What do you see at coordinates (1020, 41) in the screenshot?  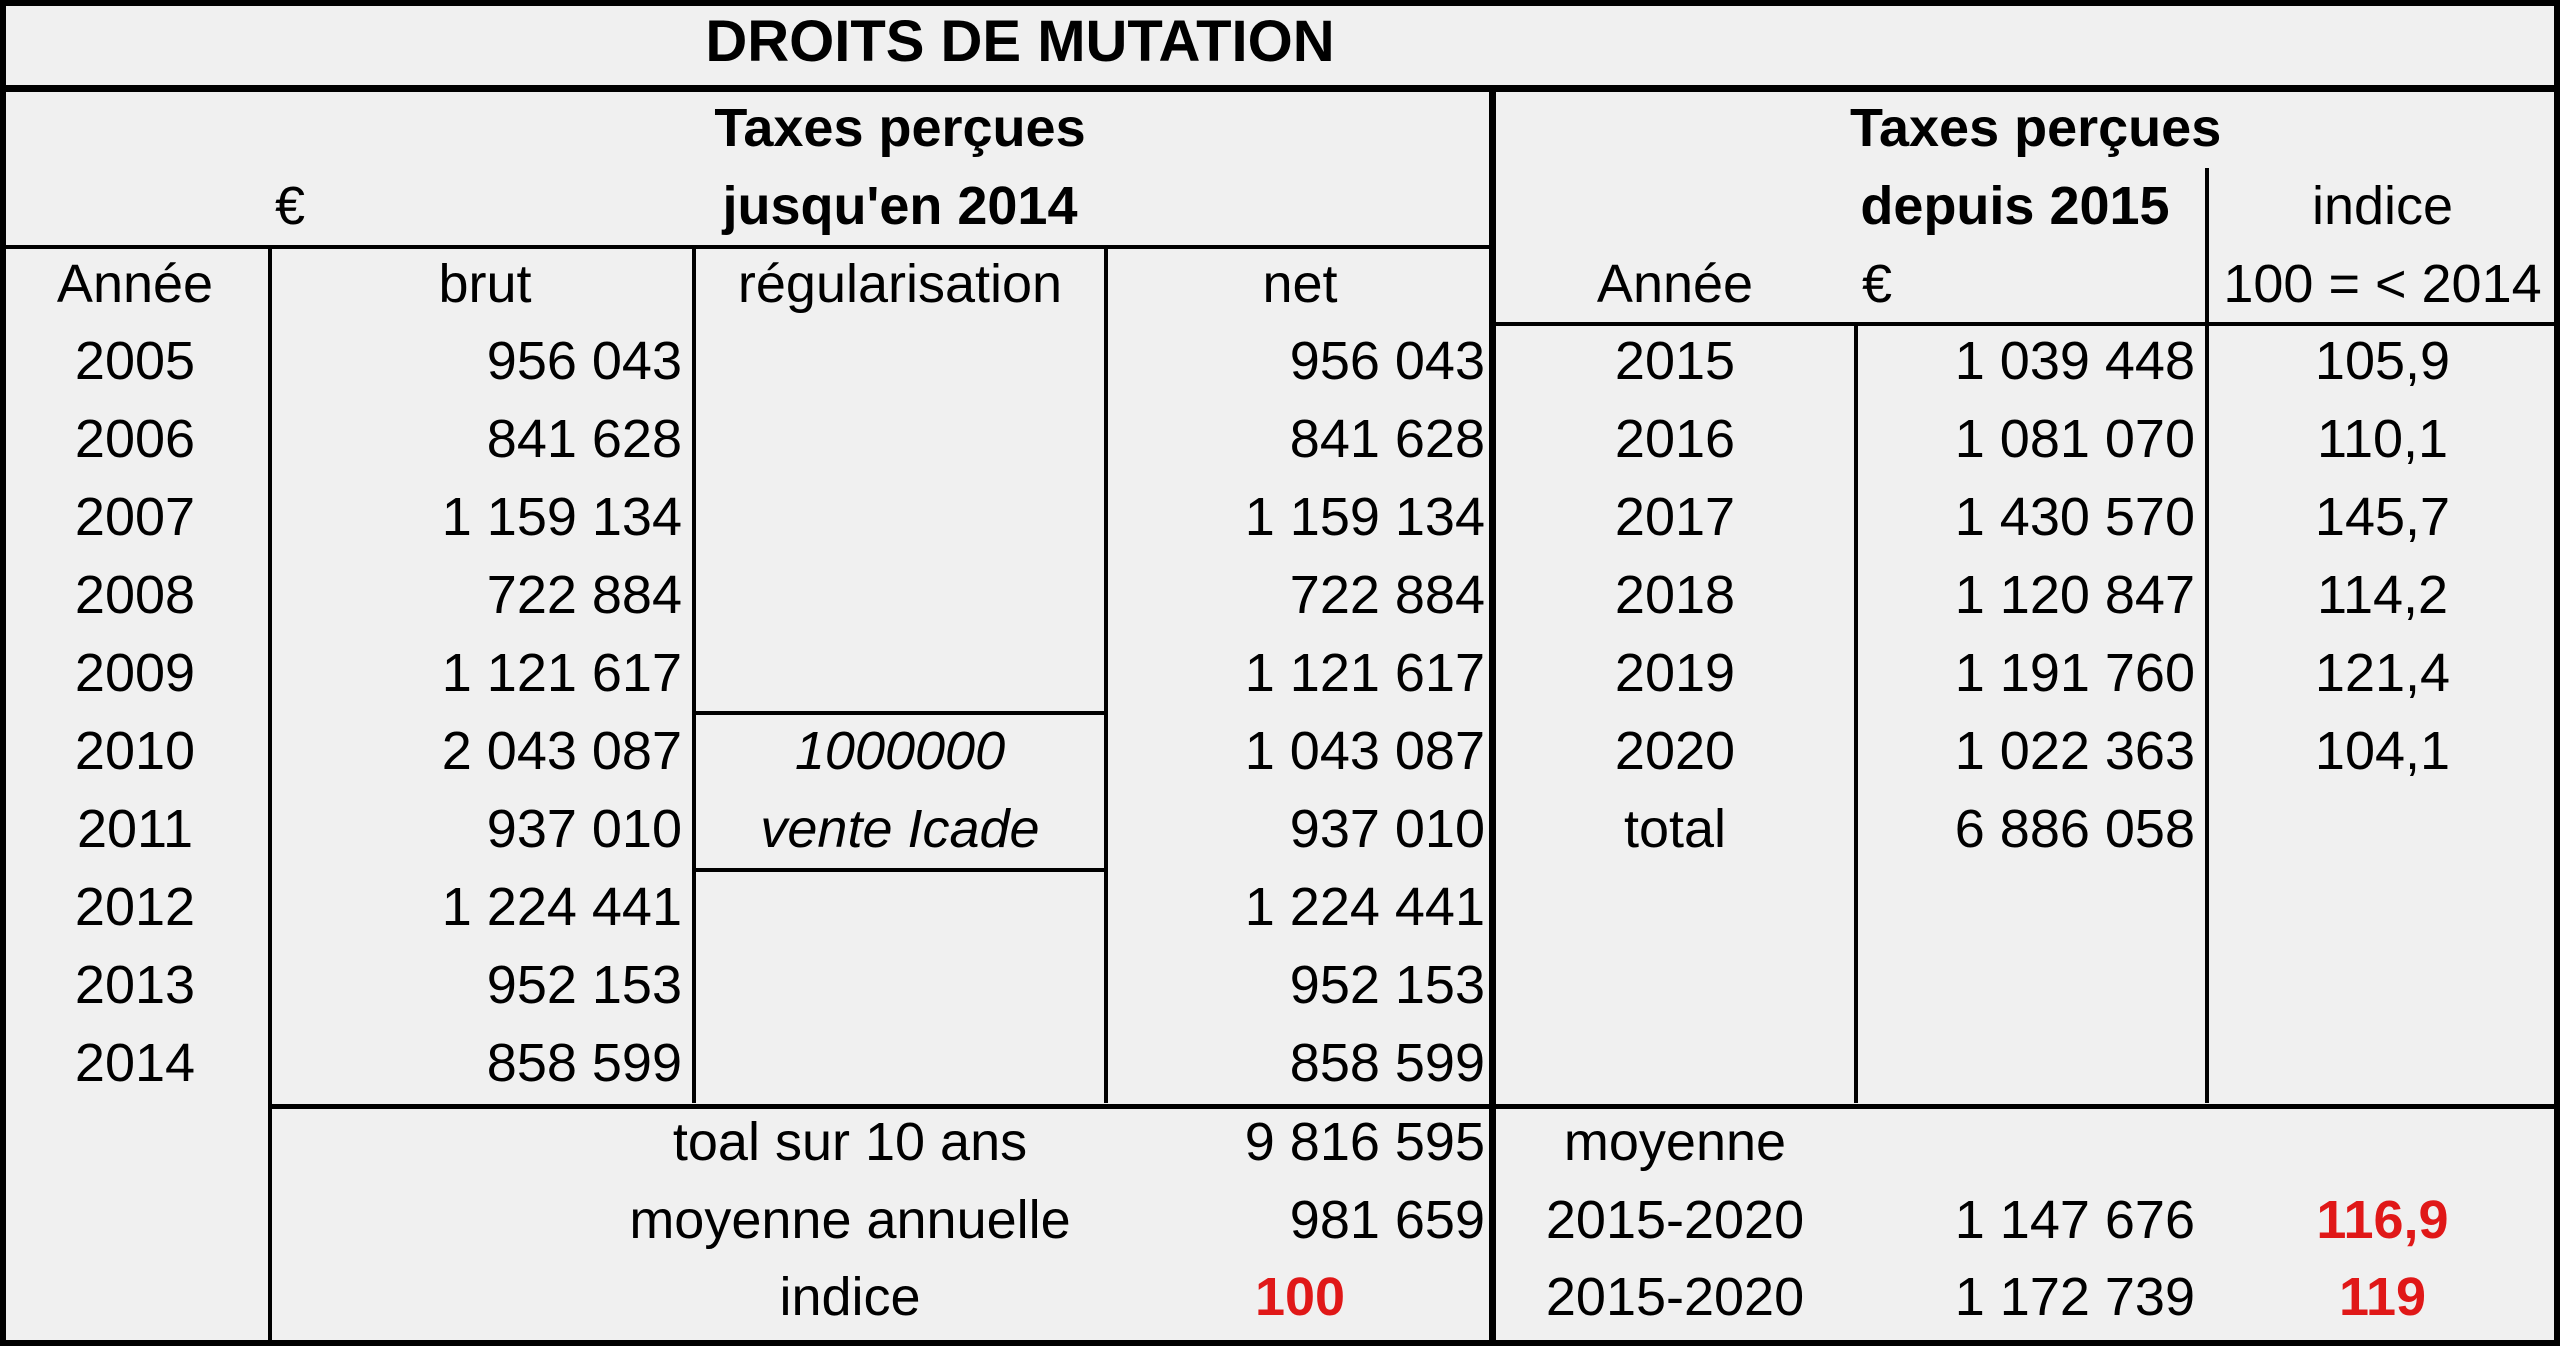 I see `page-title: DROITS DE MUTATION` at bounding box center [1020, 41].